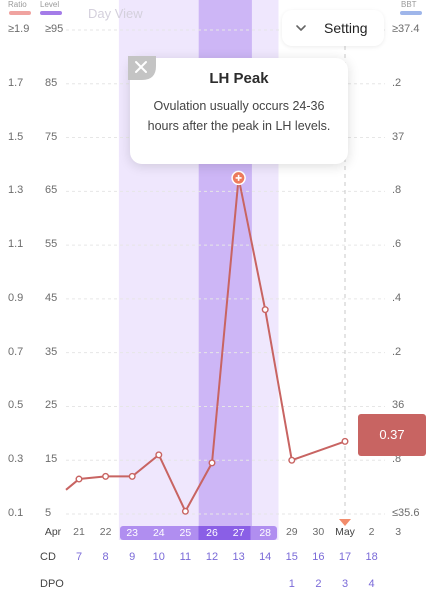  I want to click on bbt-tick-label: 37, so click(398, 136).